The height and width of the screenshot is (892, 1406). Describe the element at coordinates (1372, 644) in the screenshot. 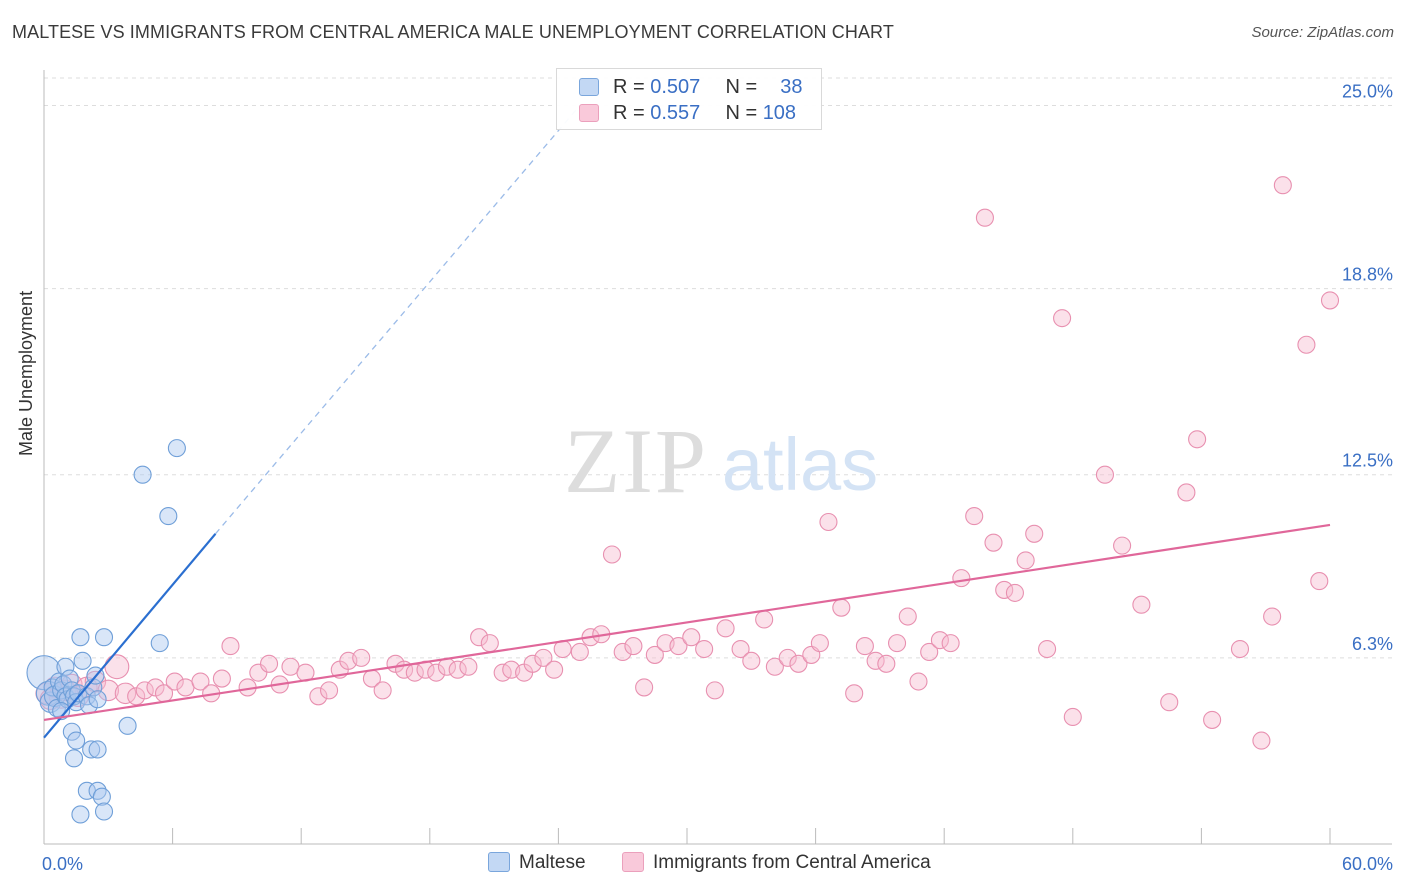

I see `y-tick-label: 6.3%` at that location.